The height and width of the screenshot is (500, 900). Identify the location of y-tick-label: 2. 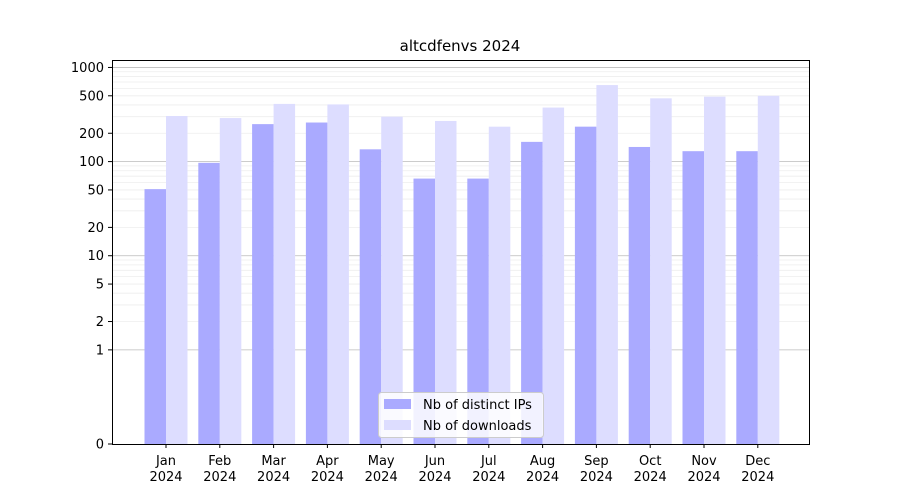
(100, 322).